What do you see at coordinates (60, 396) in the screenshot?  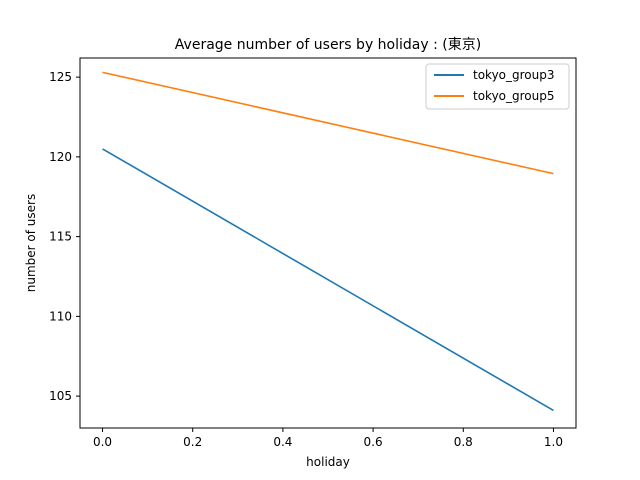 I see `y-tick-label: 105` at bounding box center [60, 396].